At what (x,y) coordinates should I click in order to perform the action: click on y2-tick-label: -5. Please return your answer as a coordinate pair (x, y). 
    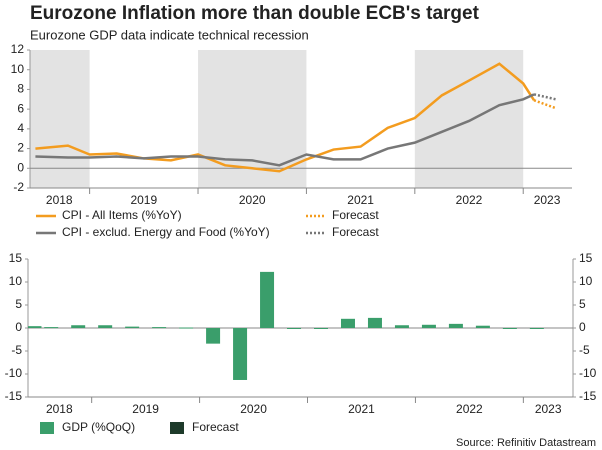
    Looking at the image, I should click on (584, 350).